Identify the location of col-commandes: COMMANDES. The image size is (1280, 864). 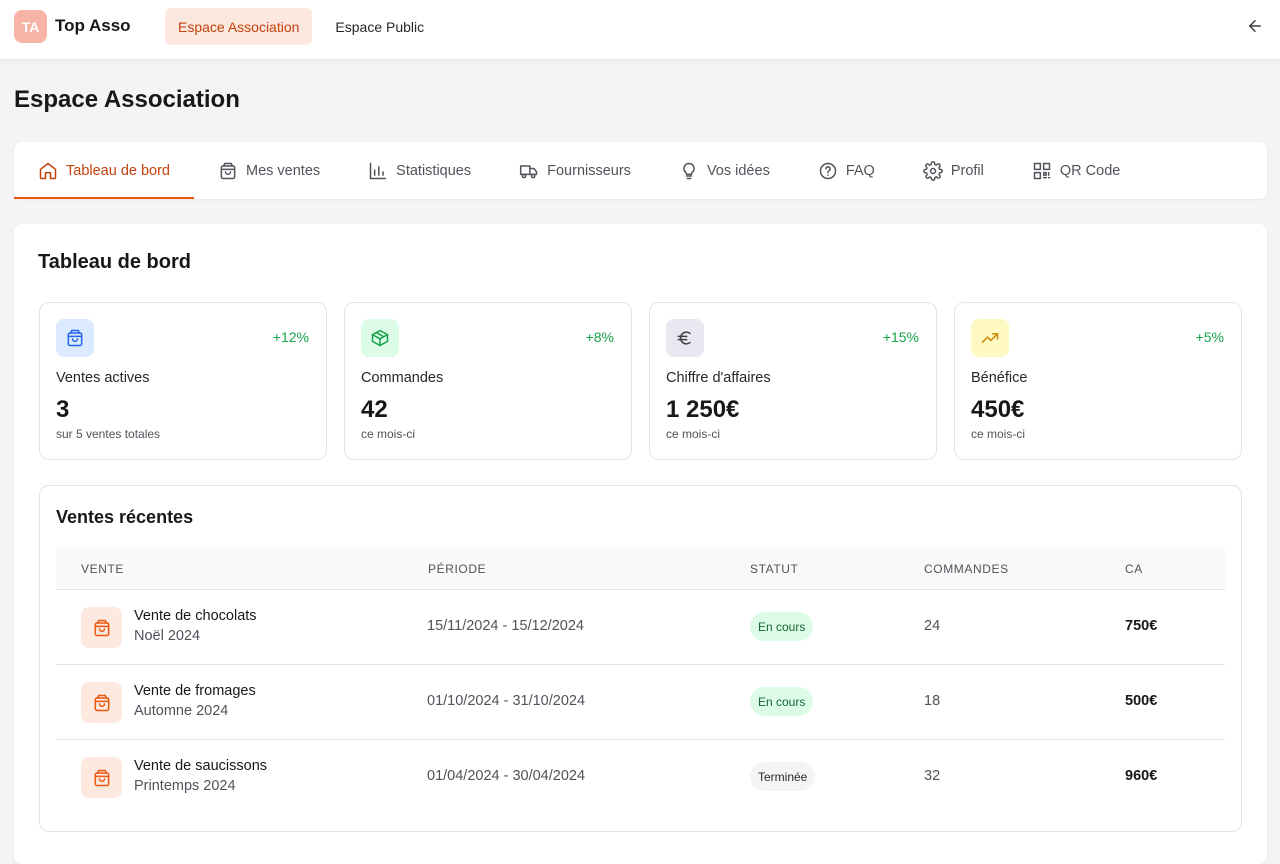
(966, 569).